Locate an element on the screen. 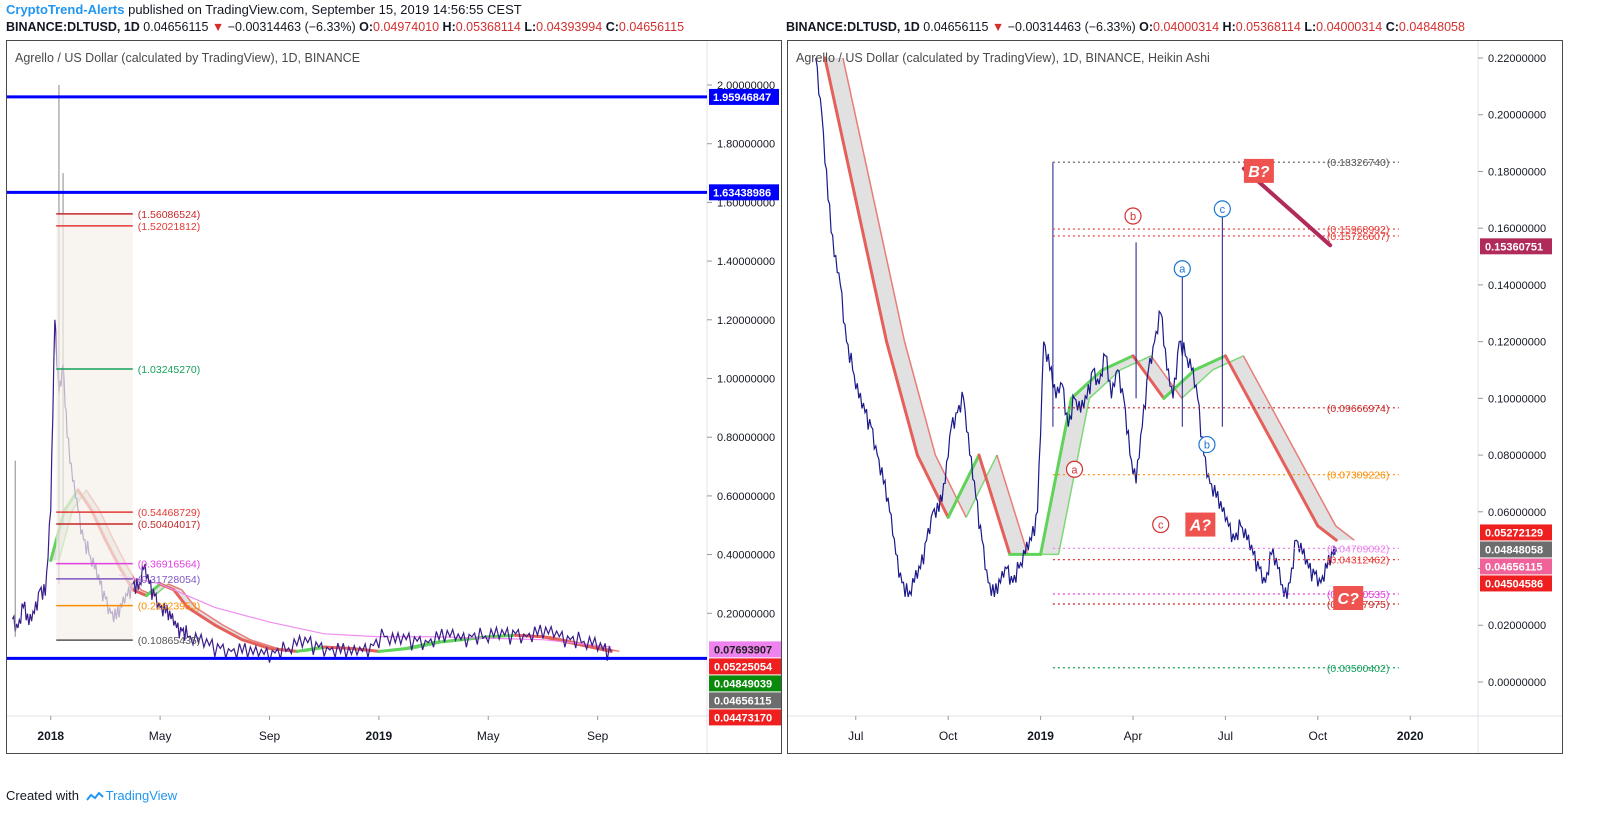  x-tick-label: 2020 is located at coordinates (1410, 736).